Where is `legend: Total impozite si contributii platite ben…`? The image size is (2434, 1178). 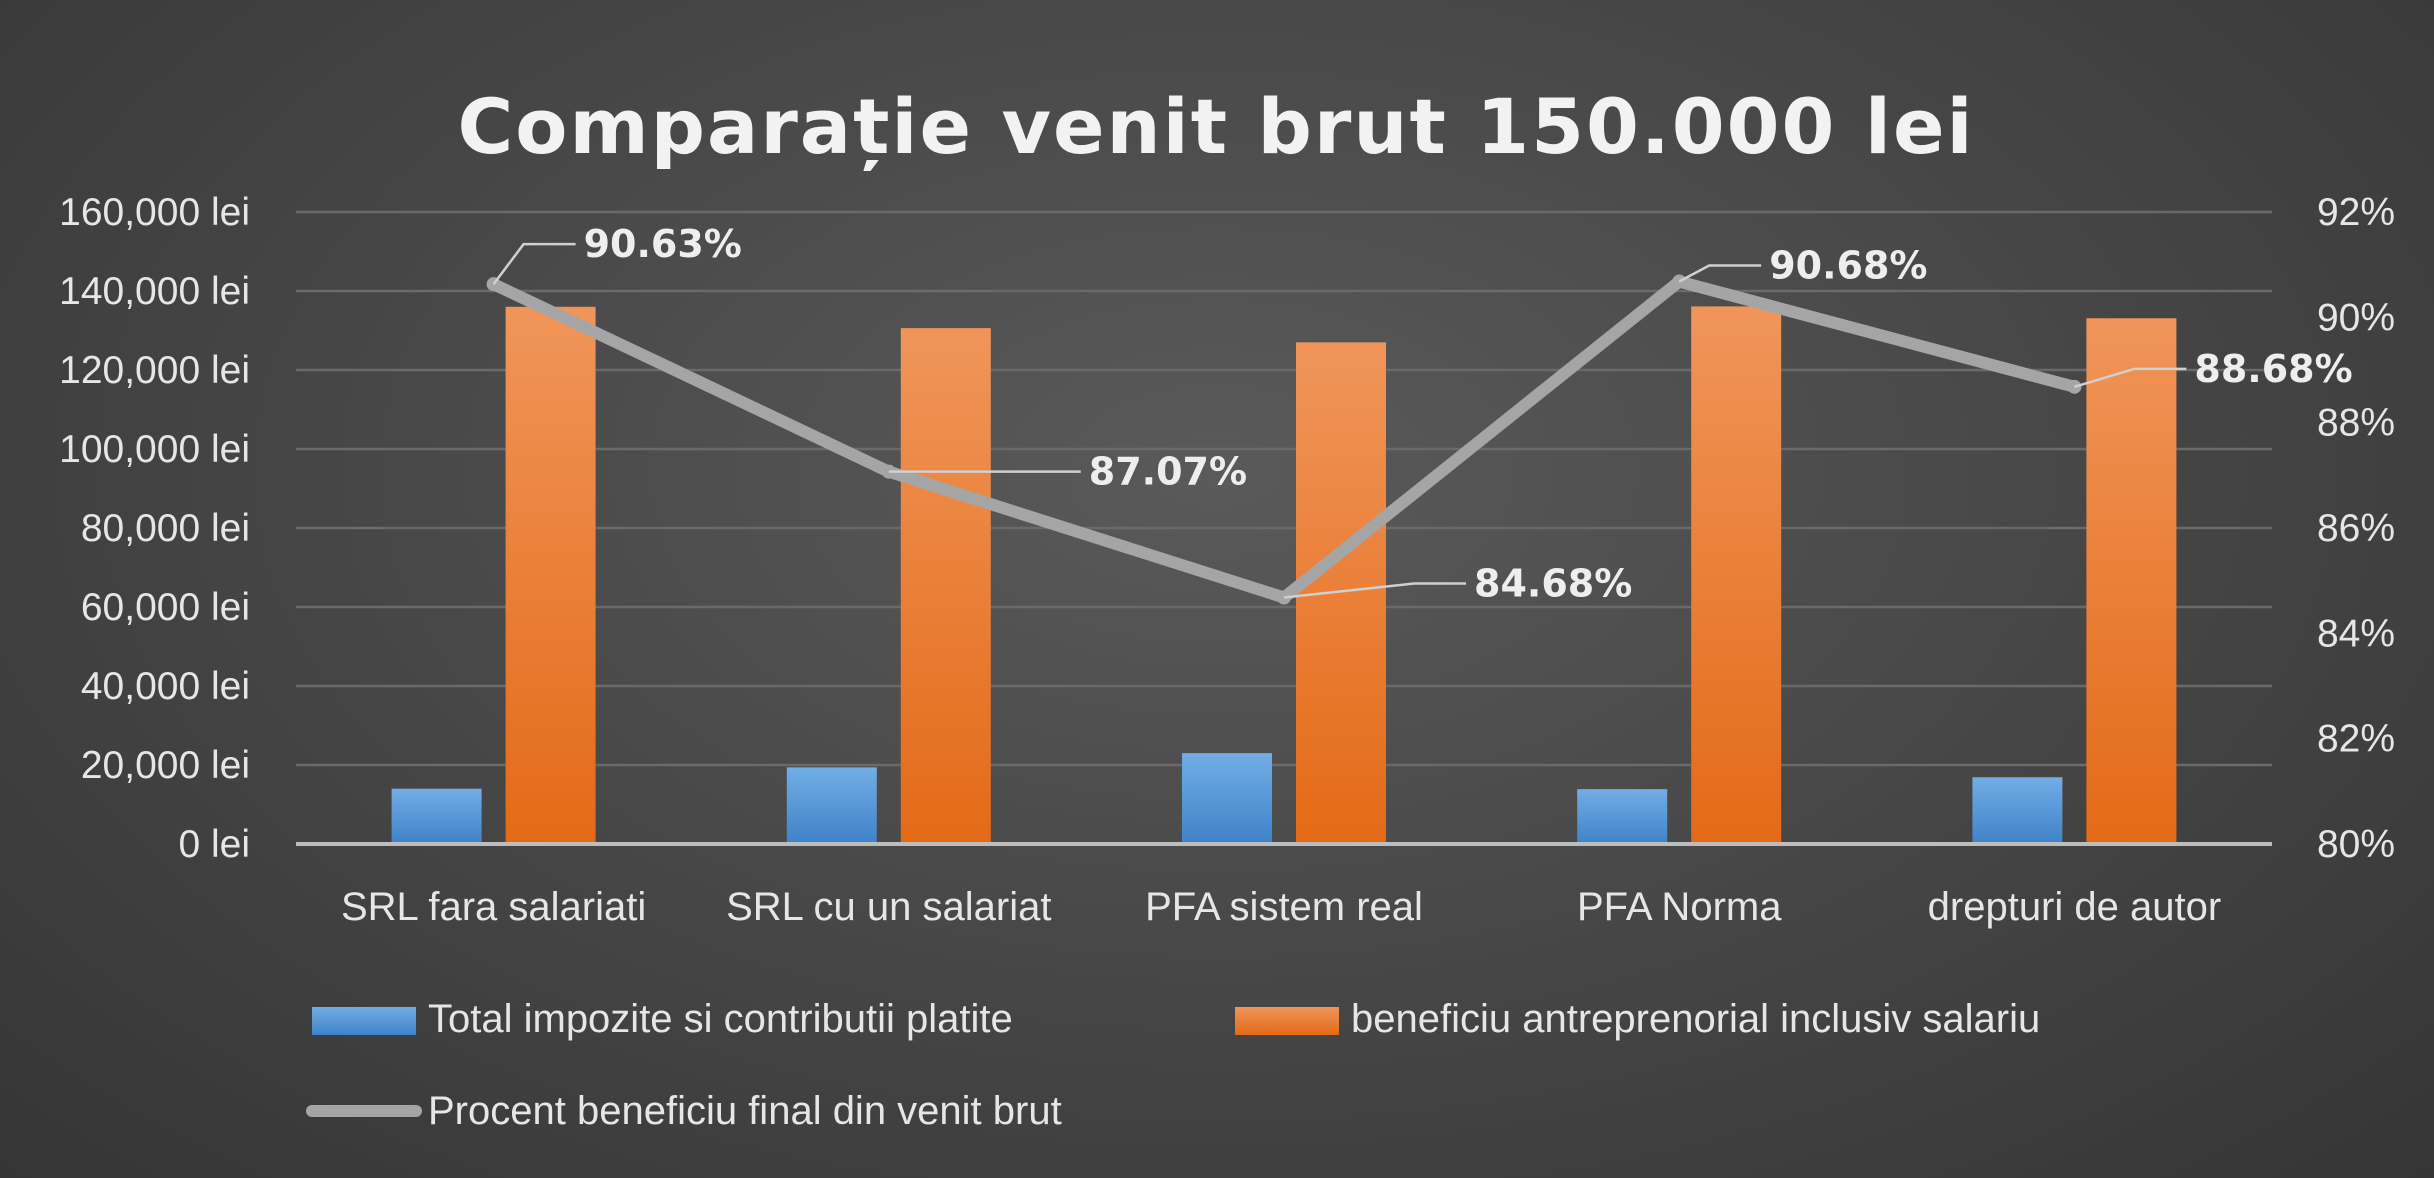
legend: Total impozite si contributii platite ben… is located at coordinates (1173, 1065).